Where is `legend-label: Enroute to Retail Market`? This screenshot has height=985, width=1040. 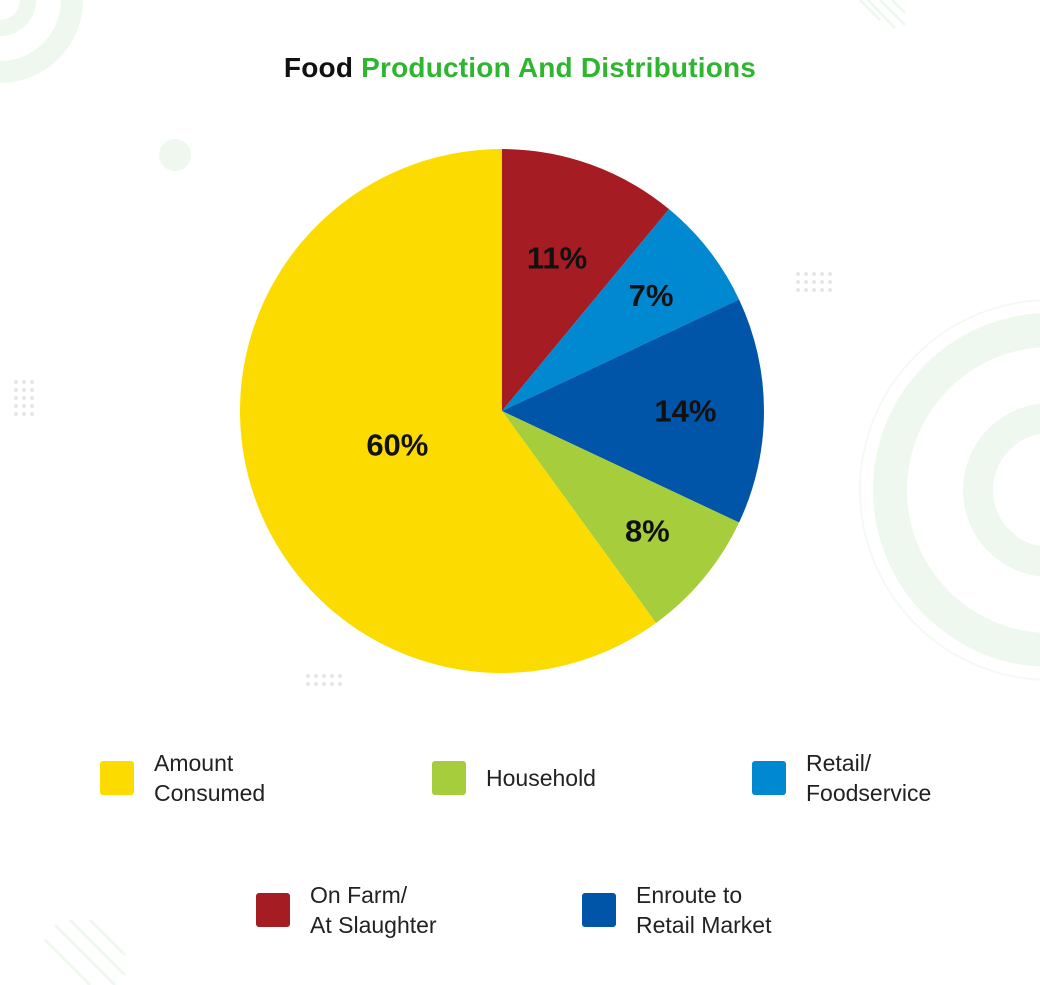
legend-label: Enroute to Retail Market is located at coordinates (703, 910).